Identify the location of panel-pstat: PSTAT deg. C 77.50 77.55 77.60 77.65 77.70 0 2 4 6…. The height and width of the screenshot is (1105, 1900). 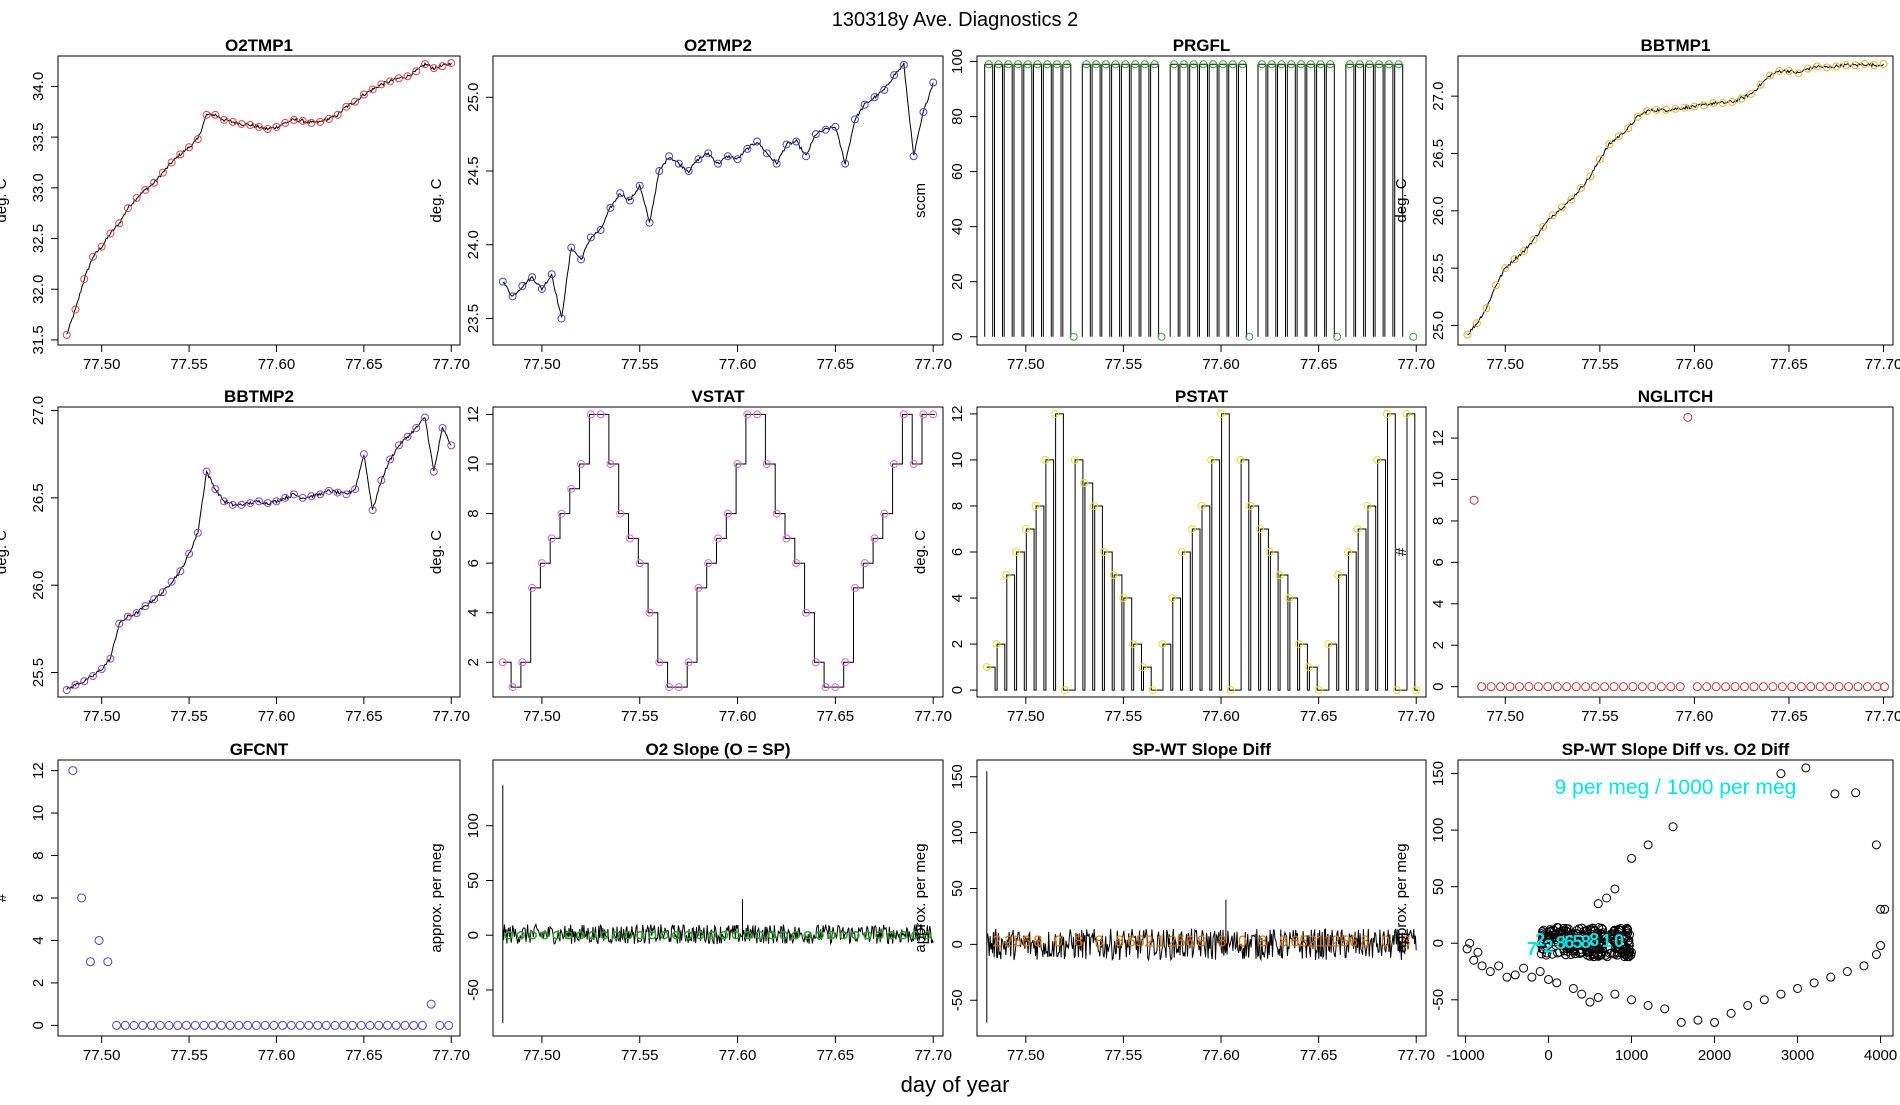
(1173, 556).